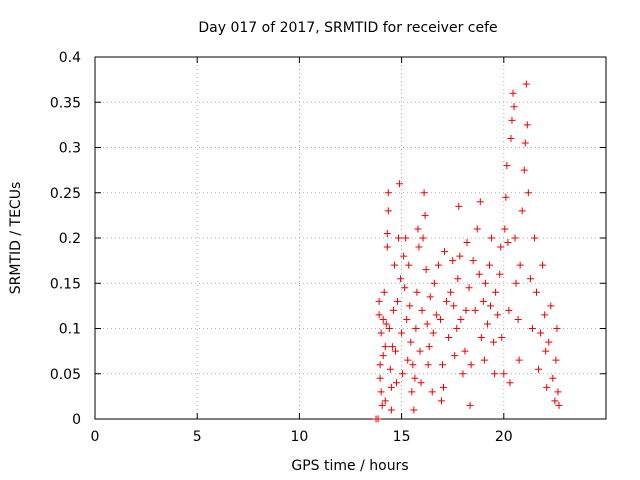 This screenshot has height=480, width=640. Describe the element at coordinates (197, 437) in the screenshot. I see `x-tick-label: 5` at that location.